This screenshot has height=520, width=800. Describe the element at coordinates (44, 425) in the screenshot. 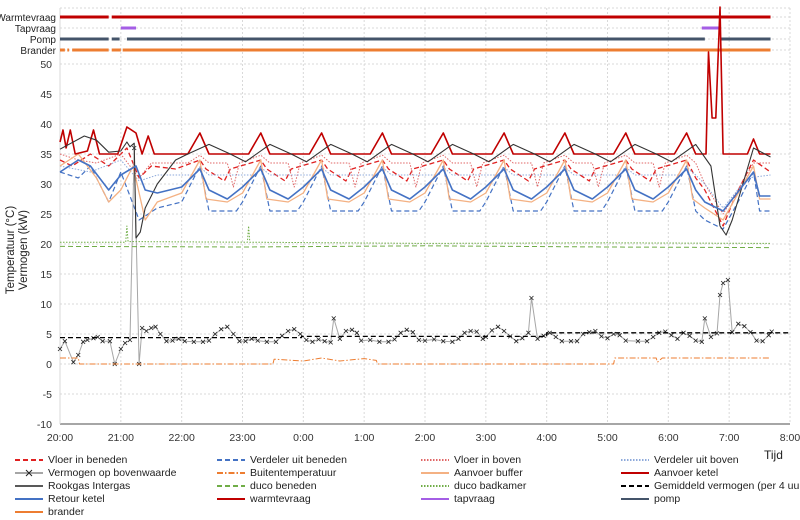

I see `y-tick-label: -10` at that location.